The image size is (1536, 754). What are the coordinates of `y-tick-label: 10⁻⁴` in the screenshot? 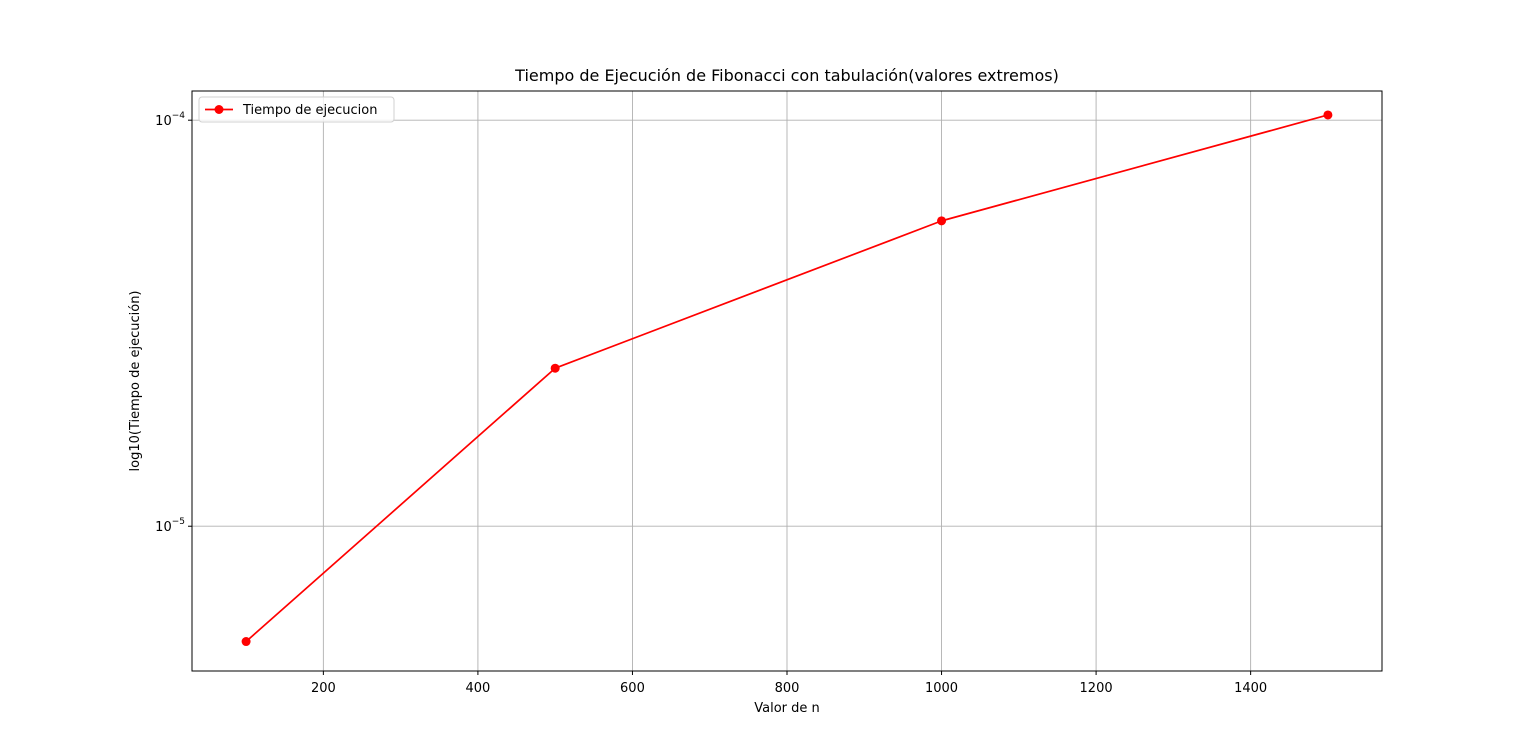 It's located at (170, 120).